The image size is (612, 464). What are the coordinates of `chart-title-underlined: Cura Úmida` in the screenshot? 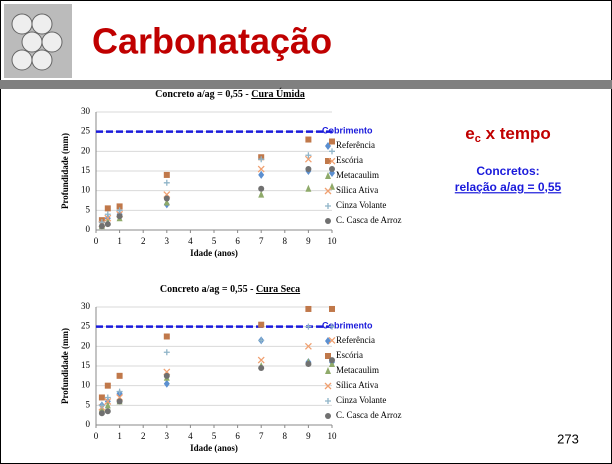 It's located at (278, 94).